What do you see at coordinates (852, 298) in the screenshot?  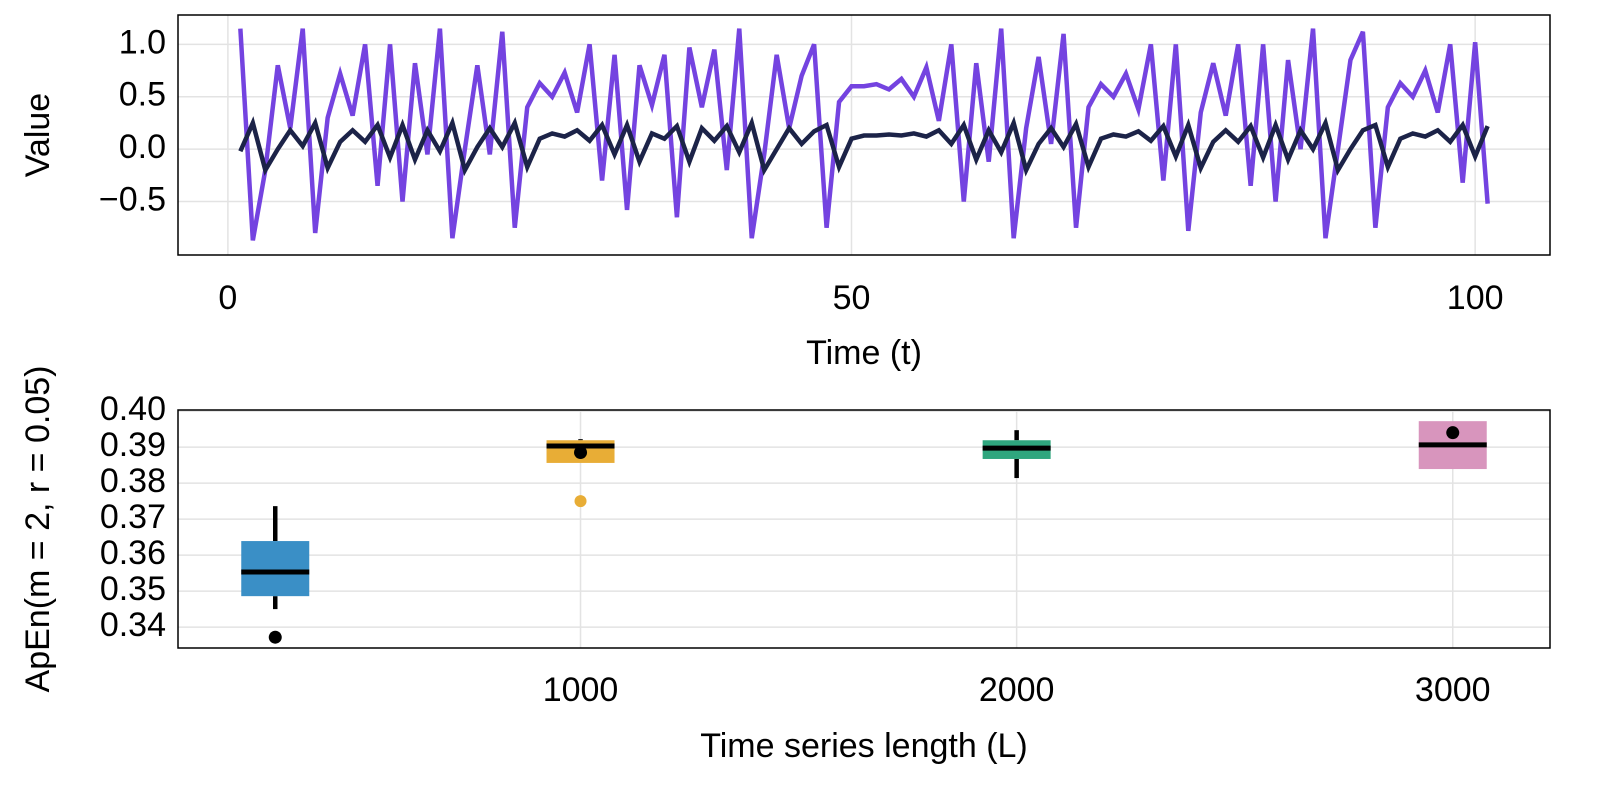 I see `x-tick-label: 50` at bounding box center [852, 298].